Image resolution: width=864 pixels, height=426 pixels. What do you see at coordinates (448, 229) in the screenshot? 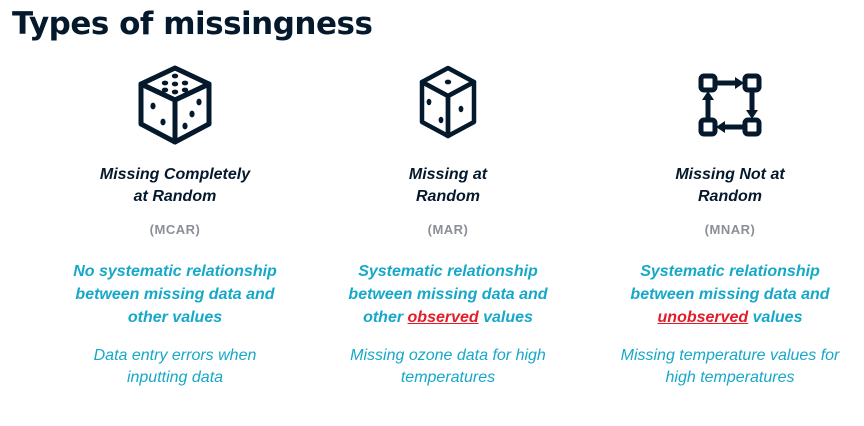
I see `mar-abbreviation: (MAR)` at bounding box center [448, 229].